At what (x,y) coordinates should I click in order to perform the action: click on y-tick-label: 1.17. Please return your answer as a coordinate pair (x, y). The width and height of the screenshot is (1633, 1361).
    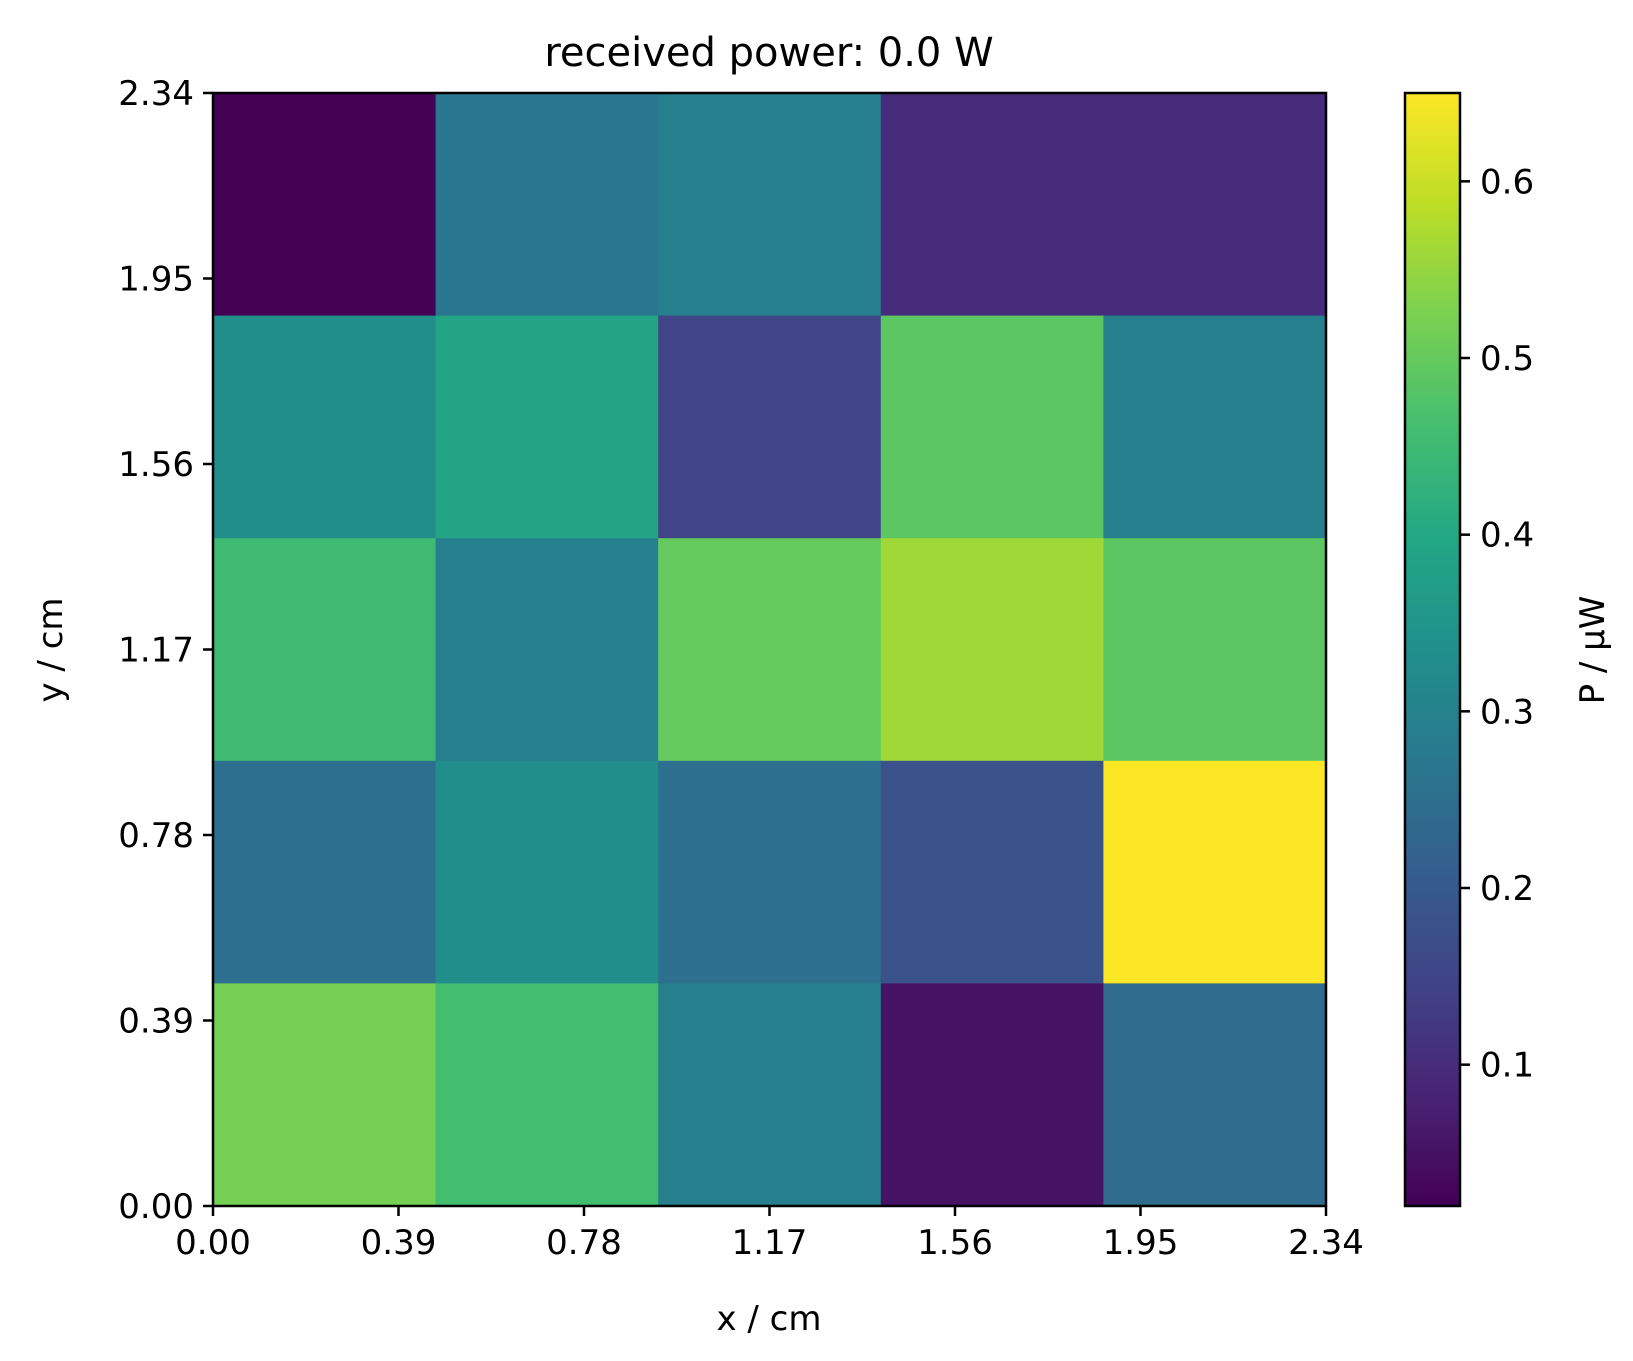
    Looking at the image, I should click on (156, 651).